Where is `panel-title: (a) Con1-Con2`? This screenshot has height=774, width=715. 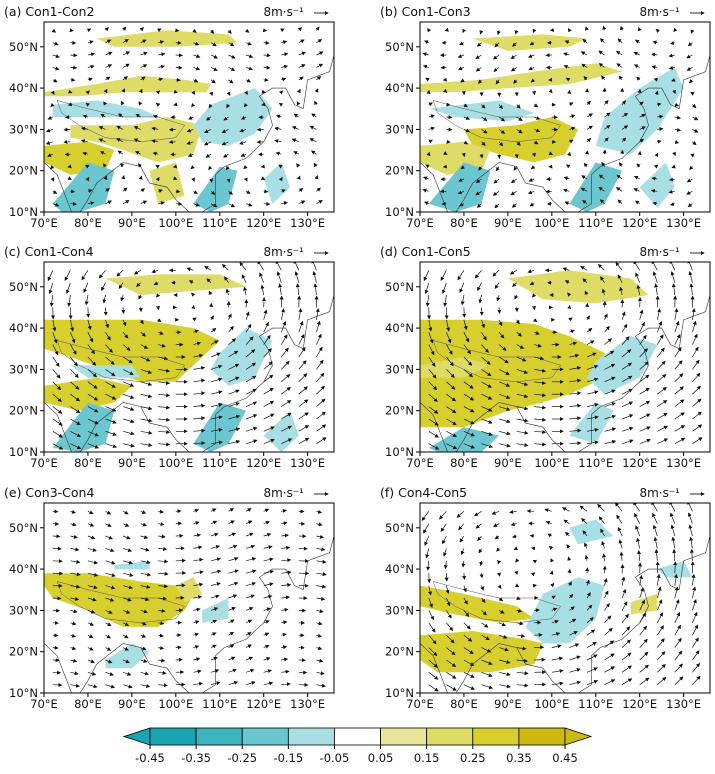
panel-title: (a) Con1-Con2 is located at coordinates (49, 11).